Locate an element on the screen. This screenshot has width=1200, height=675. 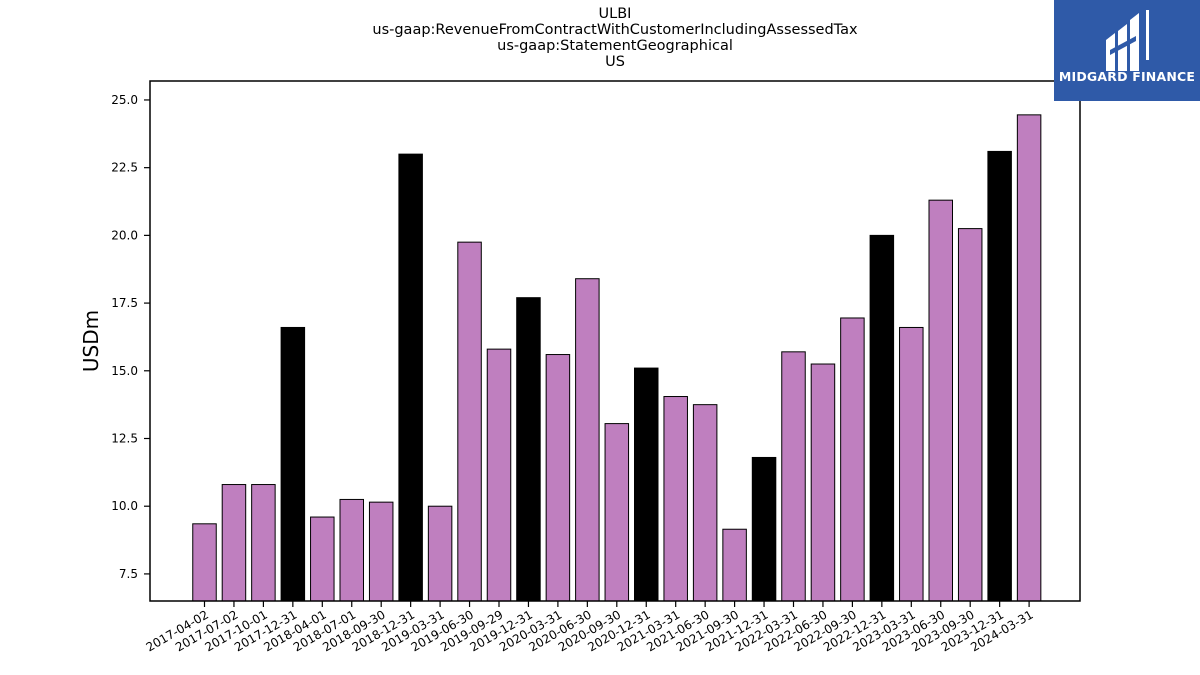
y-tick-label: 17.5 is located at coordinates (124, 303).